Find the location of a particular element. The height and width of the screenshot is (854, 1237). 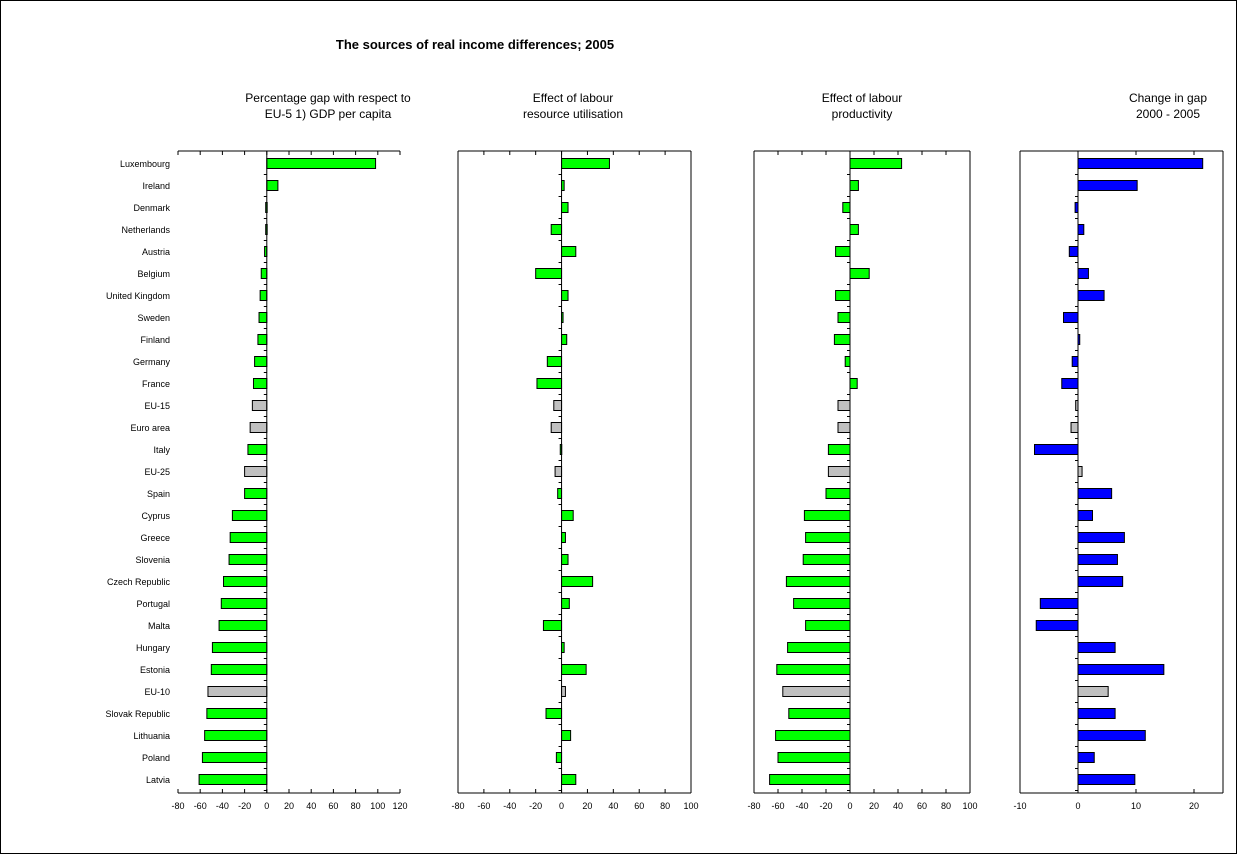

category-label: Italy is located at coordinates (161, 450).